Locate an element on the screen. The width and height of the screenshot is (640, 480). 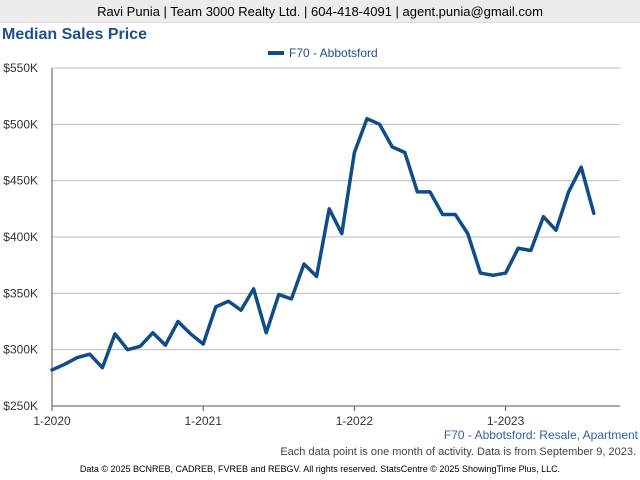
y-tick-label: $550K is located at coordinates (20, 68).